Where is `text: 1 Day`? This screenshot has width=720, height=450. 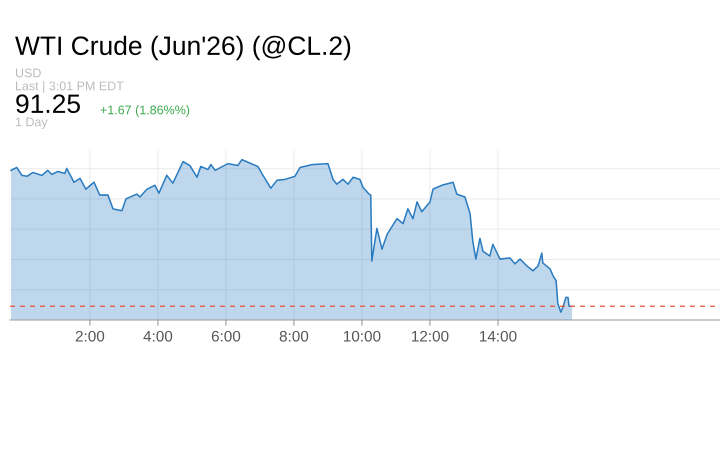
text: 1 Day is located at coordinates (32, 123).